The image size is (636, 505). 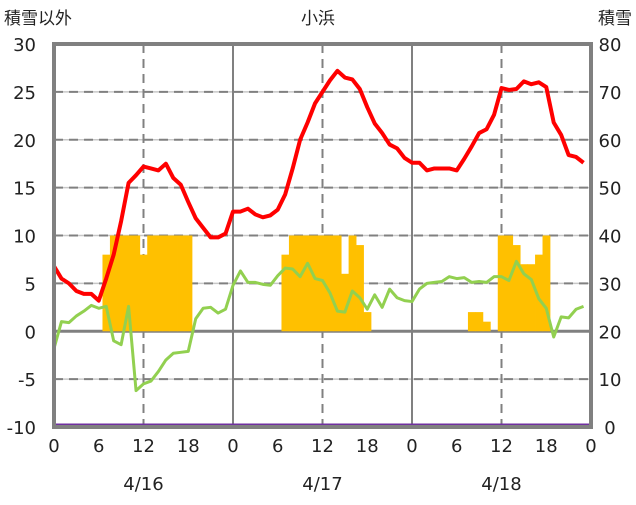 I want to click on left-tick-label: 25, so click(x=24, y=93).